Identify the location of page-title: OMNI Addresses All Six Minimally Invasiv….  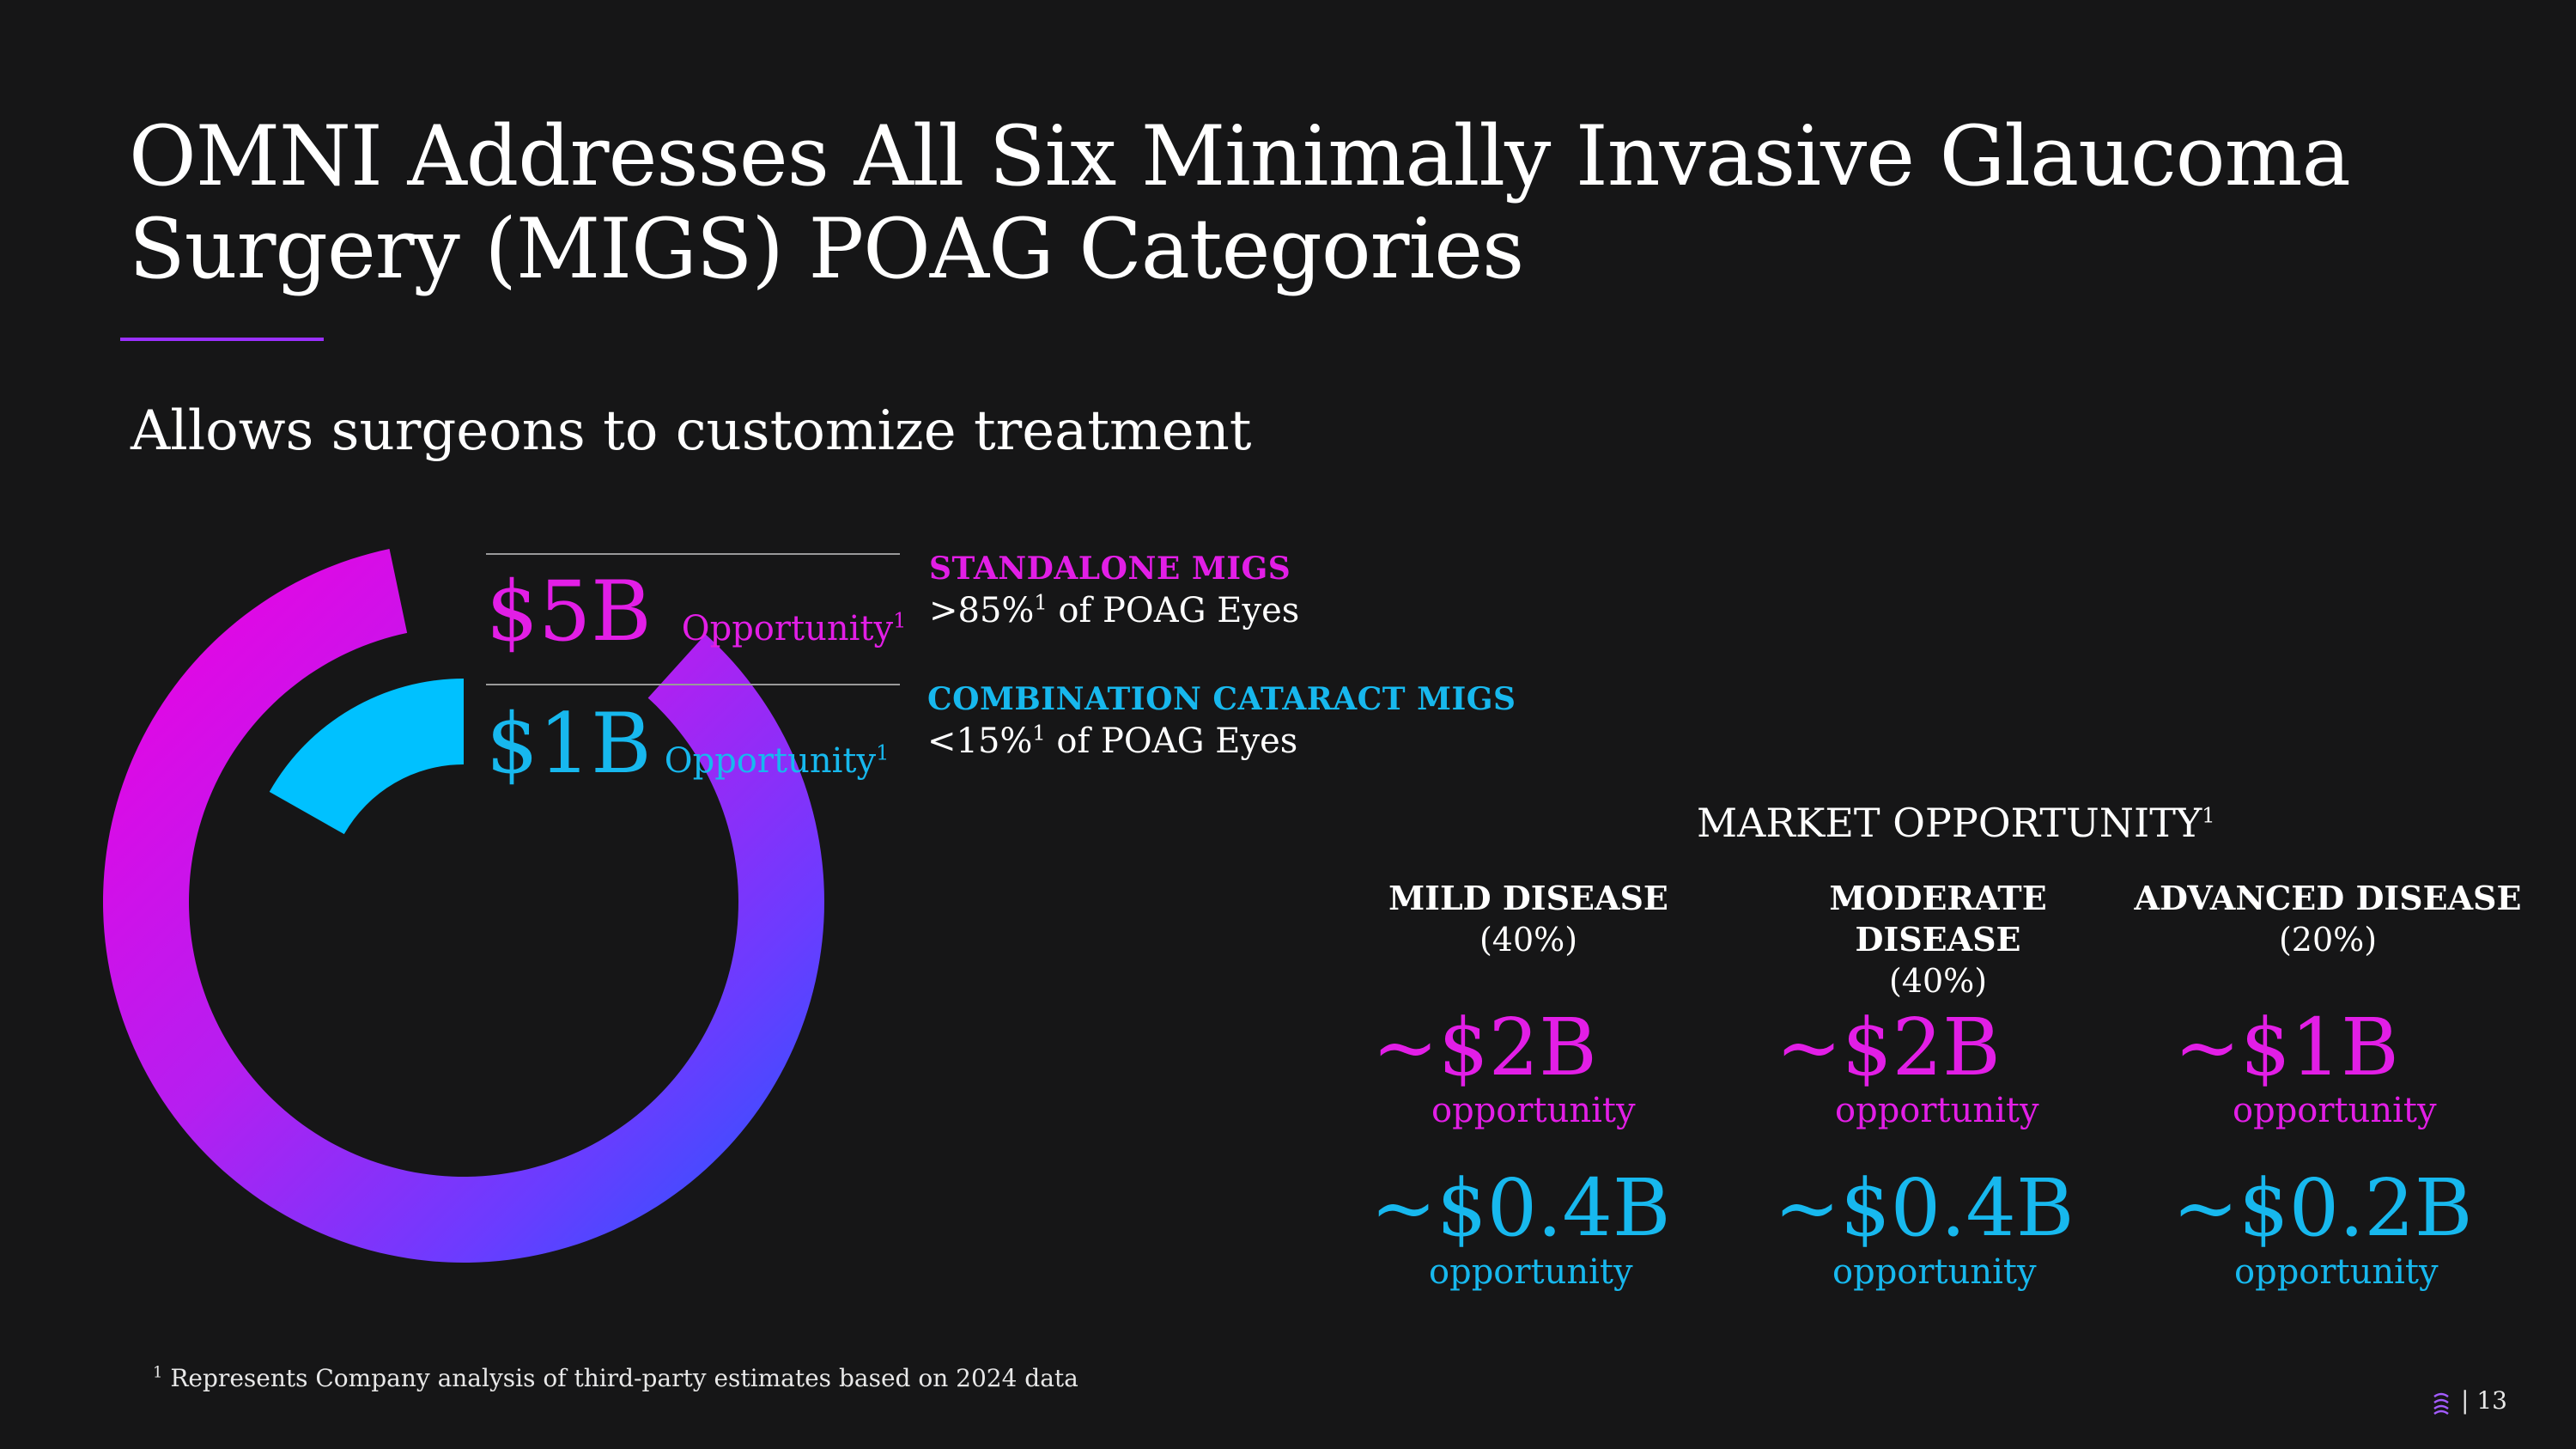
(1240, 202).